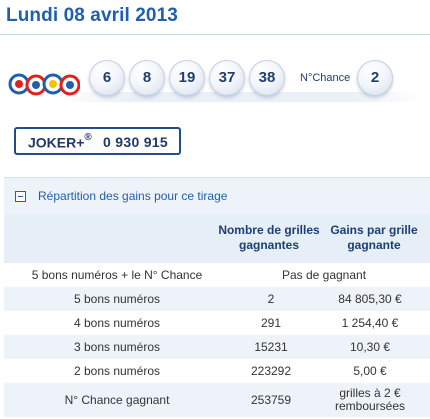  Describe the element at coordinates (370, 399) in the screenshot. I see `row-gains: grilles à 2 € remboursées` at that location.